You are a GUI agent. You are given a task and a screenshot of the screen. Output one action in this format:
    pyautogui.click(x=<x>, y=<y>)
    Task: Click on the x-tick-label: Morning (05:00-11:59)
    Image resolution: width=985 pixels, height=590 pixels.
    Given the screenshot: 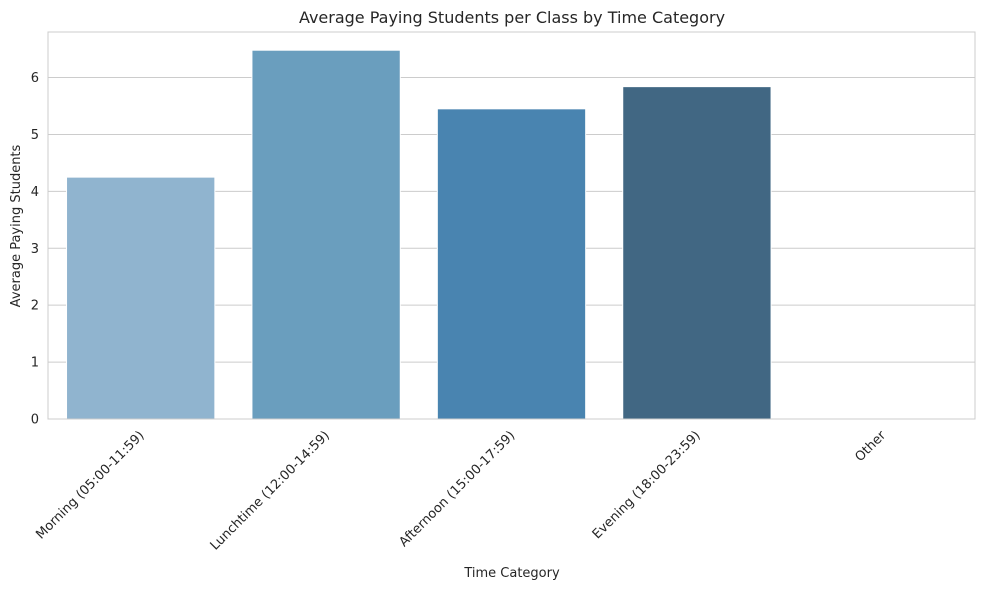 What is the action you would take?
    pyautogui.click(x=90, y=485)
    